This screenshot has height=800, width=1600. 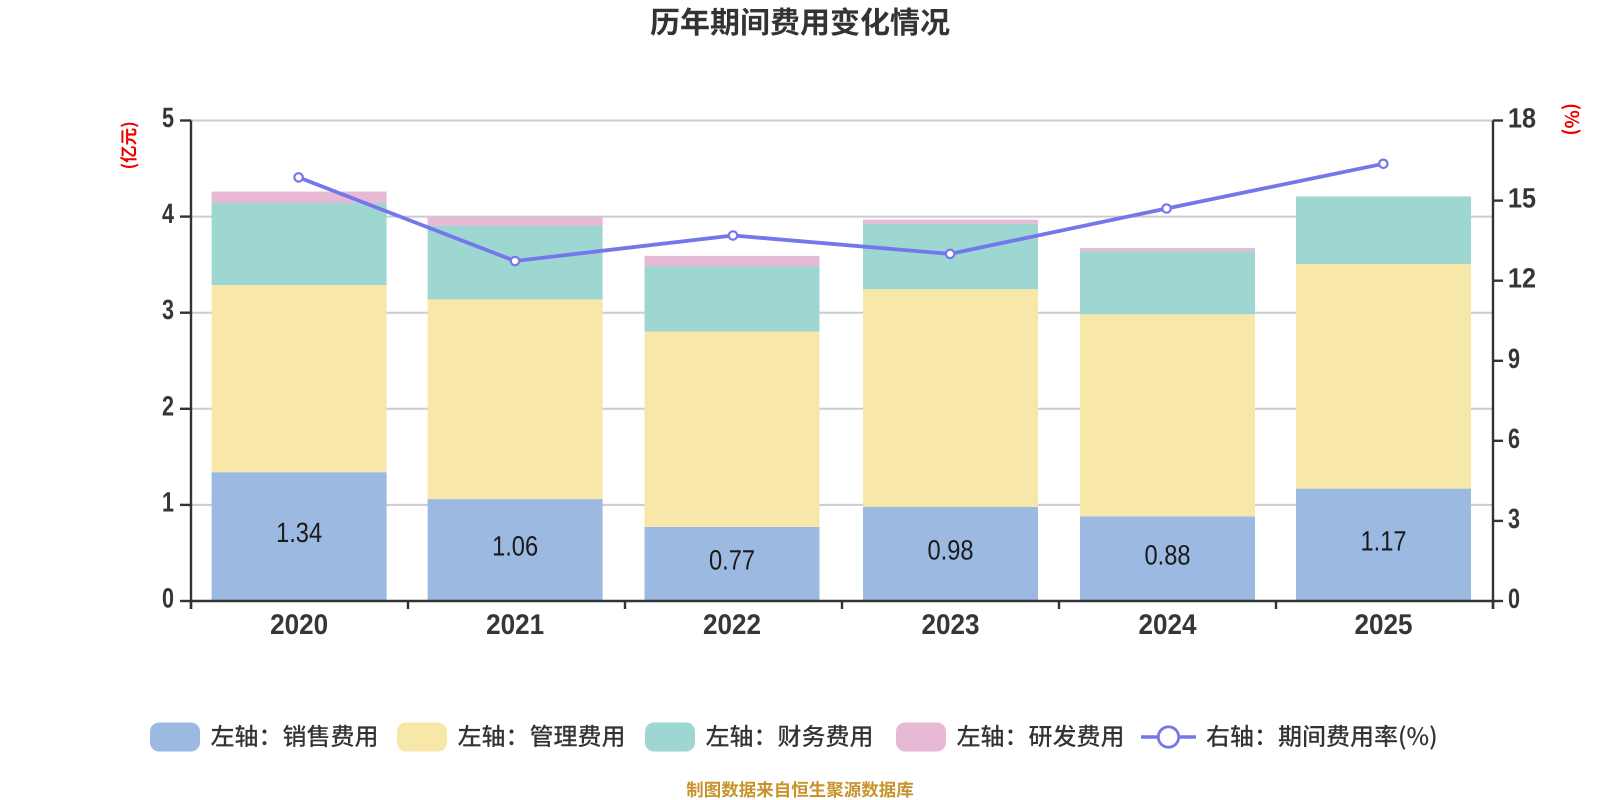 I want to click on svg-text: 9, so click(x=1514, y=358).